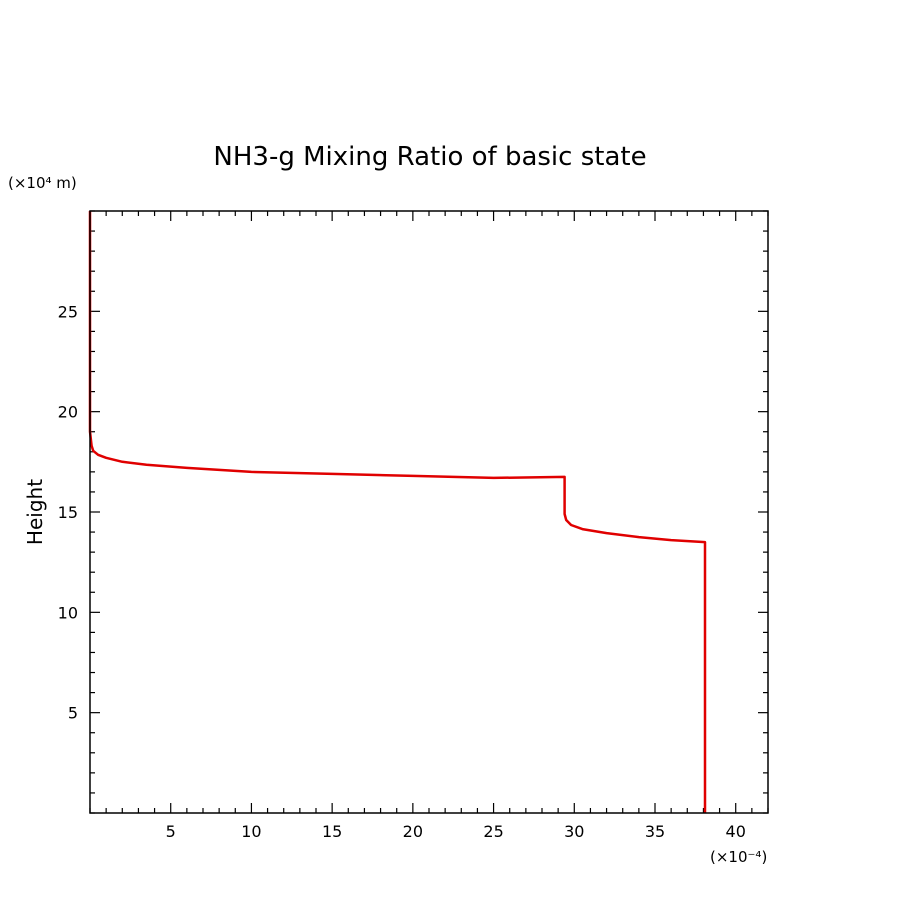 The height and width of the screenshot is (904, 904). Describe the element at coordinates (413, 831) in the screenshot. I see `x-tick-label: 20` at that location.